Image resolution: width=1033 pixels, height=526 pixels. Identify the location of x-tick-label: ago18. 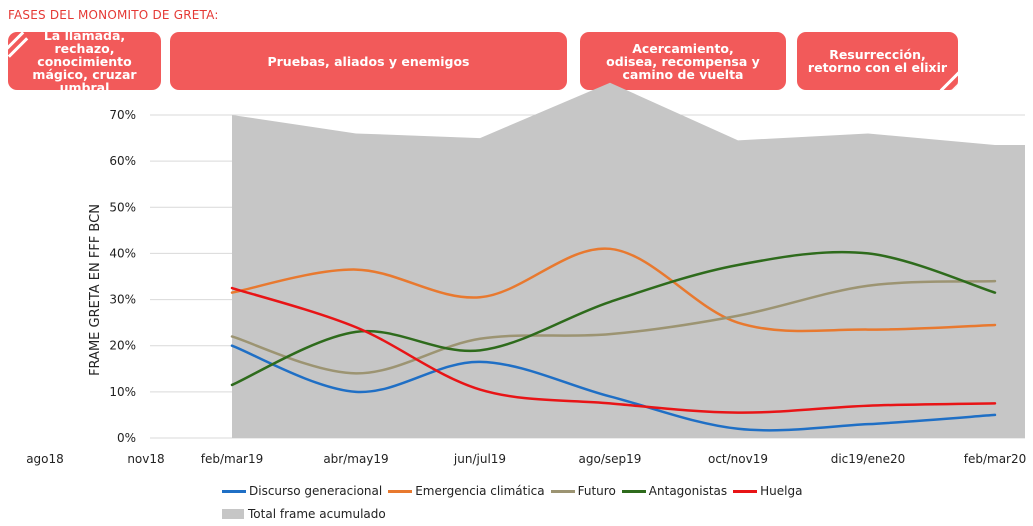
(45, 459).